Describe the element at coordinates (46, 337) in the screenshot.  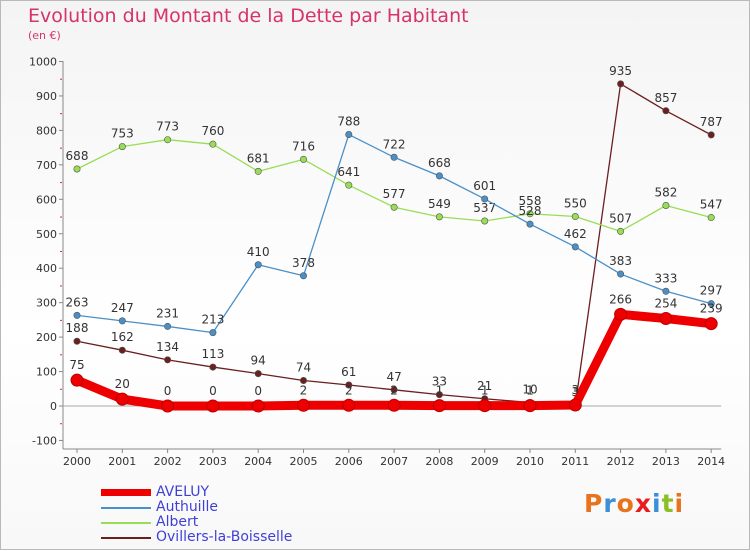
I see `y-tick-label: 200` at that location.